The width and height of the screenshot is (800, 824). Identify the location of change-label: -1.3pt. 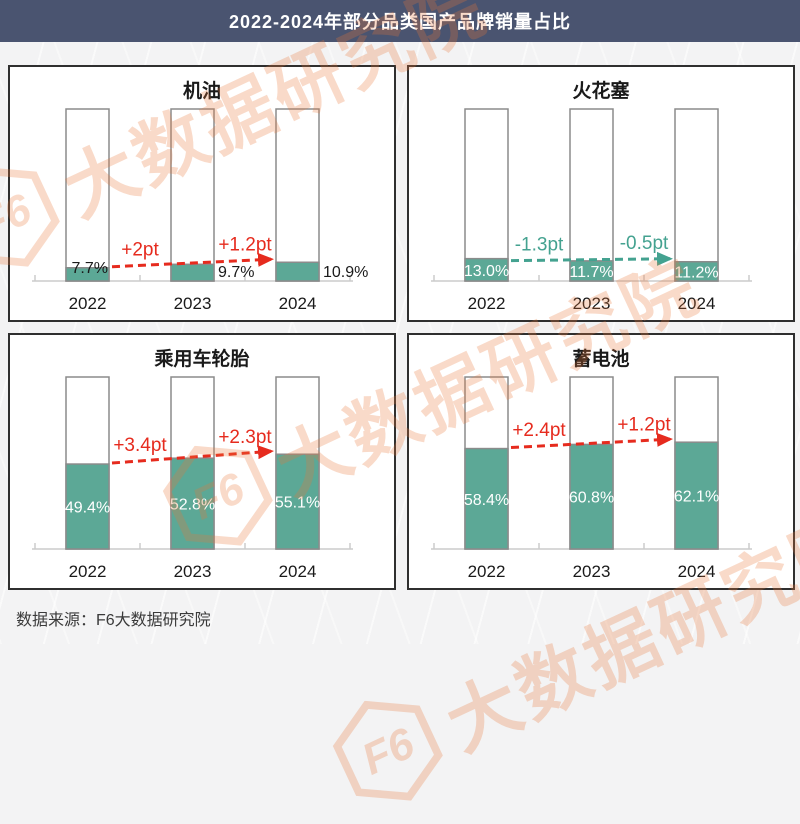
(539, 244).